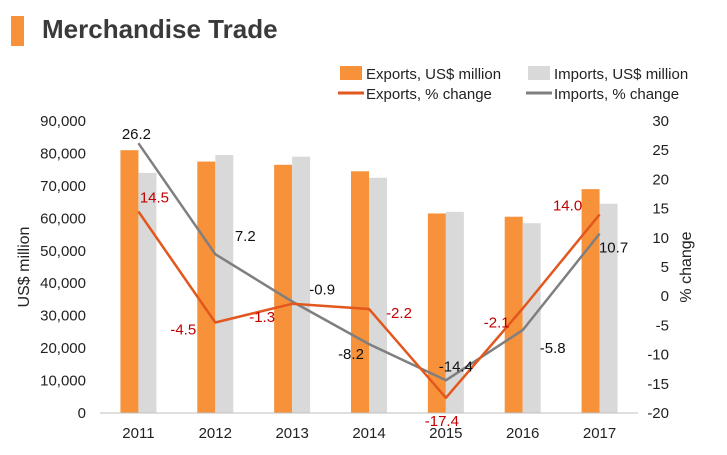  I want to click on y2-tick-label: 25, so click(660, 150).